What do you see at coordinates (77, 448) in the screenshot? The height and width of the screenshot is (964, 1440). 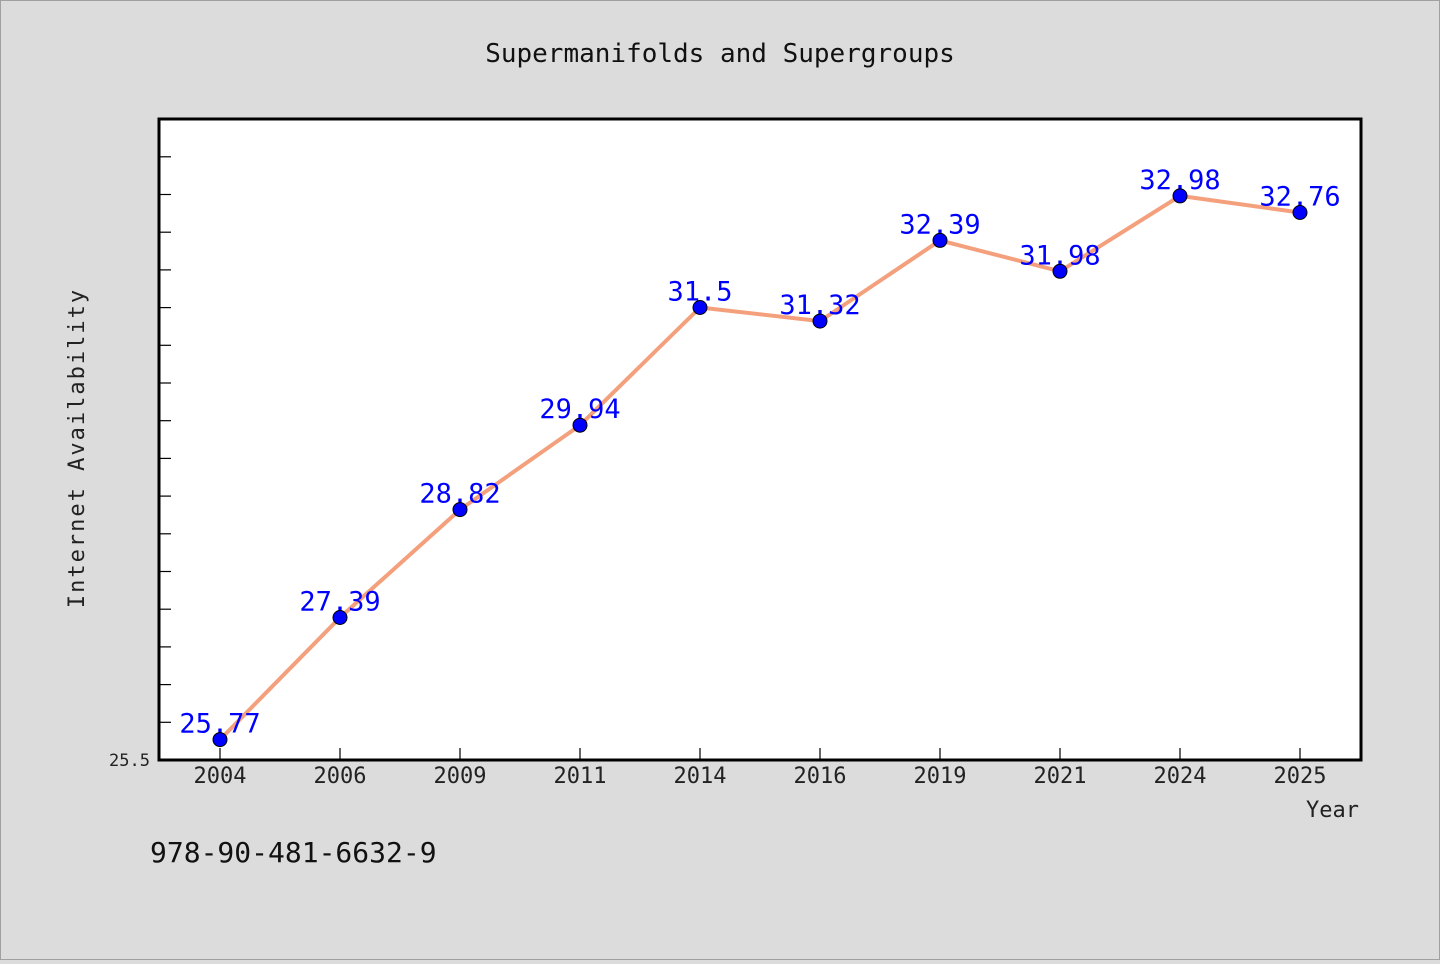 I see `y-axis-label: Internet Availability` at bounding box center [77, 448].